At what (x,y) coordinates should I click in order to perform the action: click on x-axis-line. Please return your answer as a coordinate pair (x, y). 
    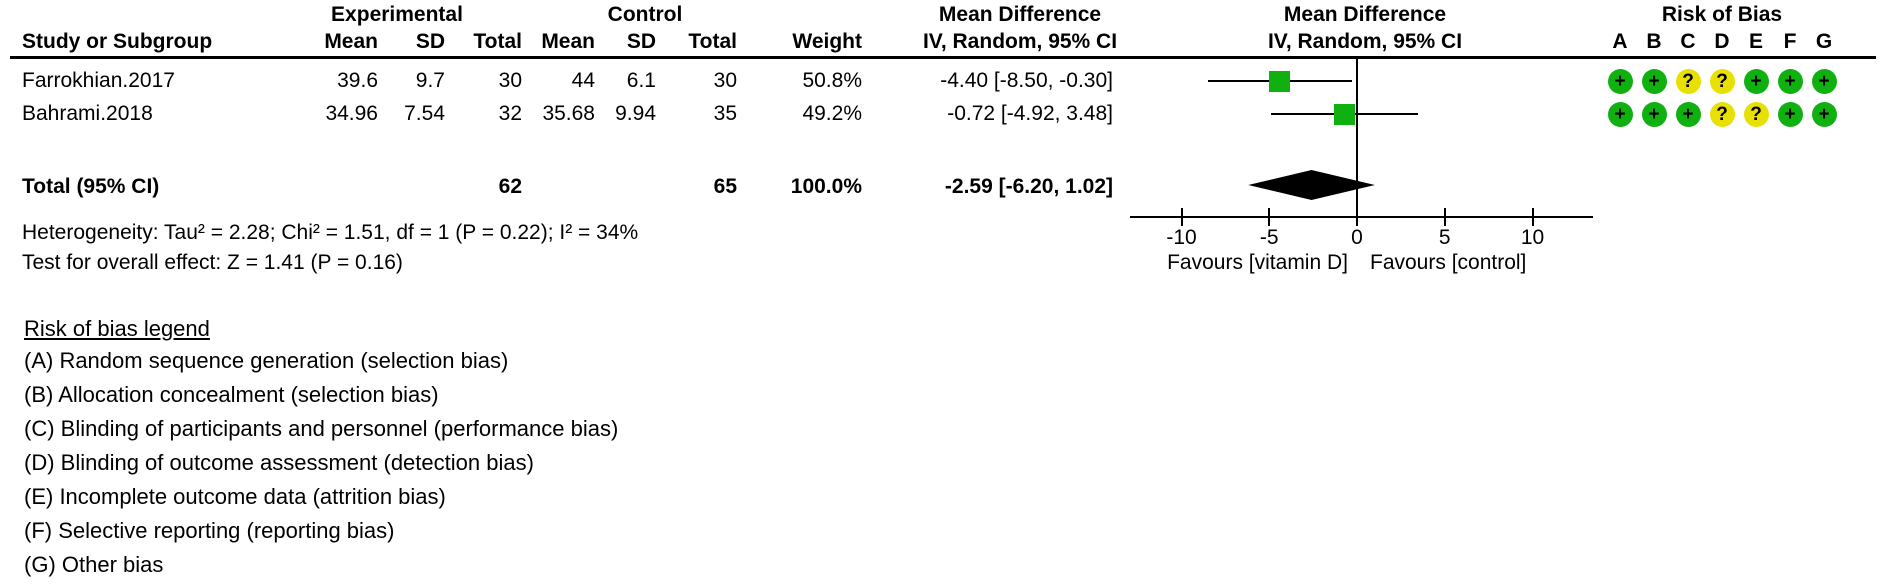
    Looking at the image, I should click on (1361, 217).